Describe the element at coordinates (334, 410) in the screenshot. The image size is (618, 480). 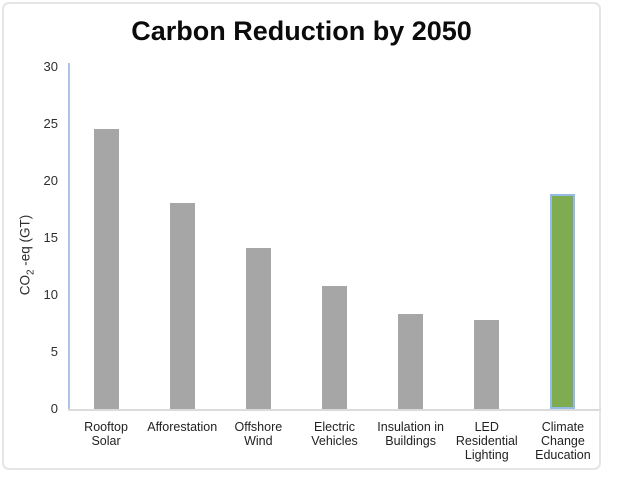
I see `x-axis-line` at that location.